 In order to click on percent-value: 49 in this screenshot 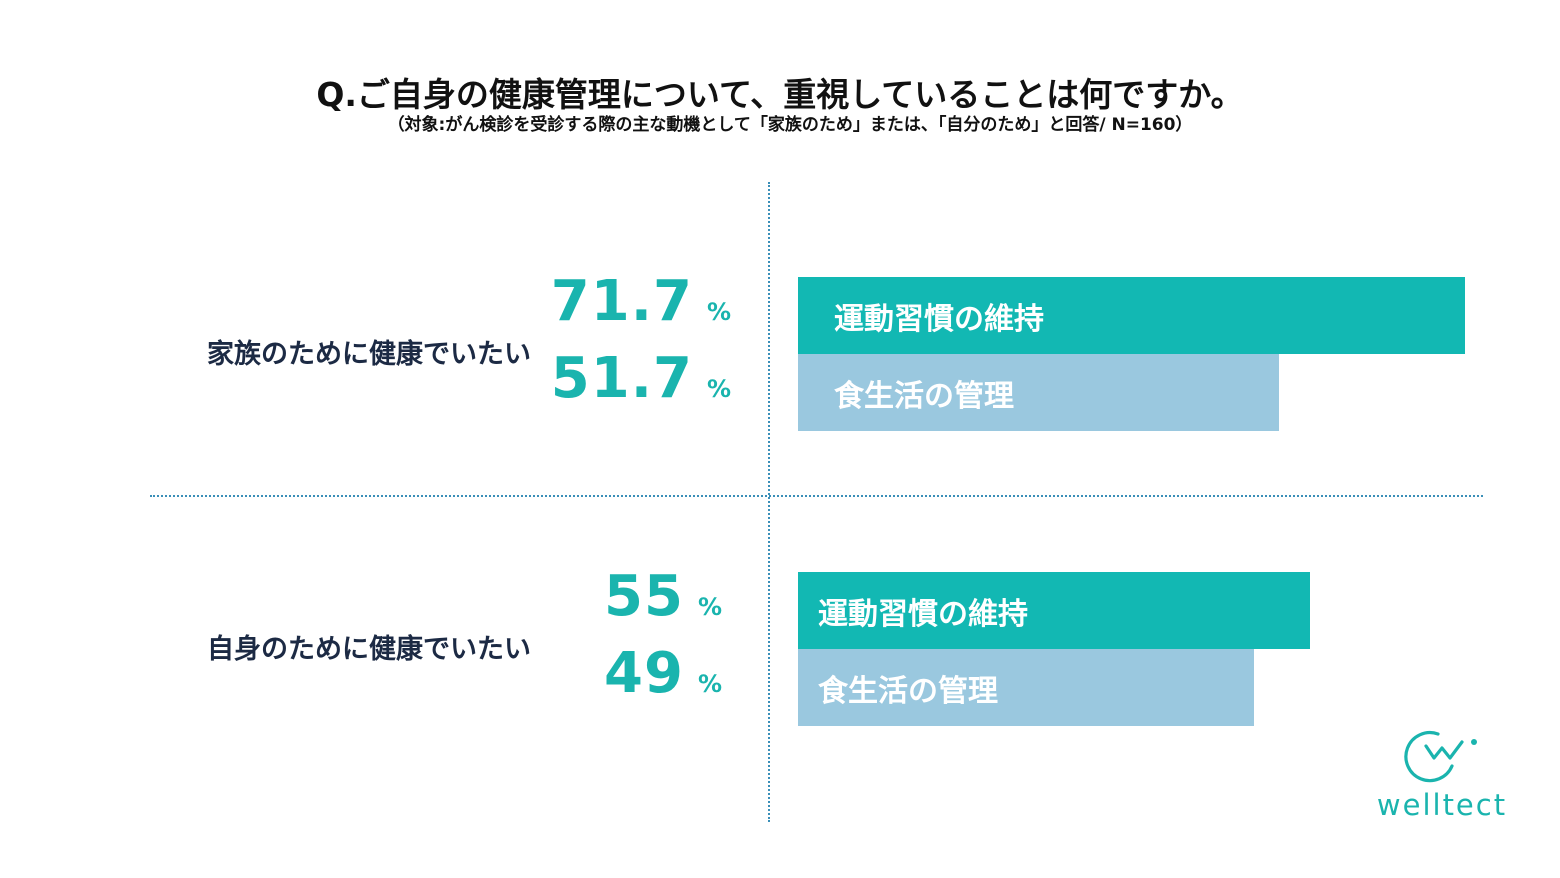, I will do `click(644, 673)`.